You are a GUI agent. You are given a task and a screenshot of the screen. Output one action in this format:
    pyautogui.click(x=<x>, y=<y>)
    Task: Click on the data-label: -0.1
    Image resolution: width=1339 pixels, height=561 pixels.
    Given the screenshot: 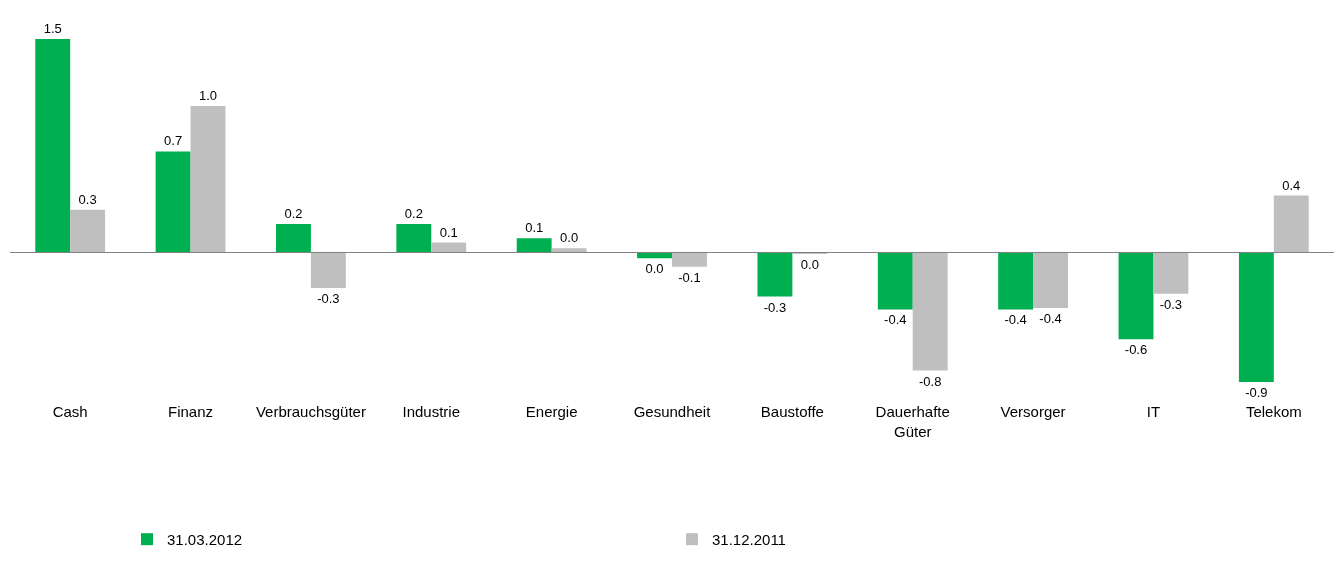 What is the action you would take?
    pyautogui.click(x=689, y=277)
    